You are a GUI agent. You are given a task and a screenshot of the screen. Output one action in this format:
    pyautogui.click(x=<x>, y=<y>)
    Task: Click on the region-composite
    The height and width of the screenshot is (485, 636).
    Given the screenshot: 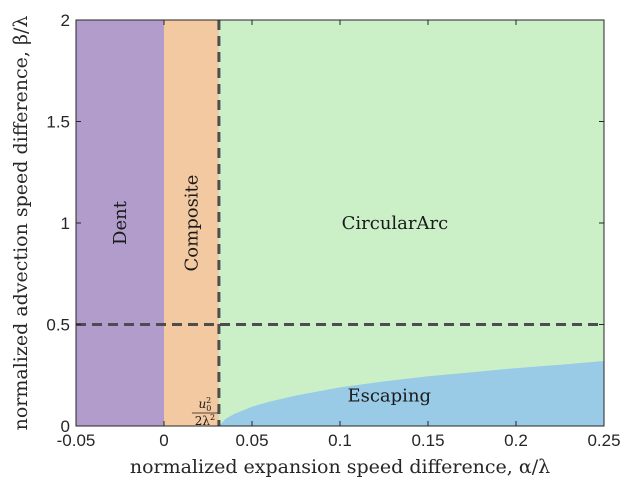 What is the action you would take?
    pyautogui.click(x=191, y=223)
    